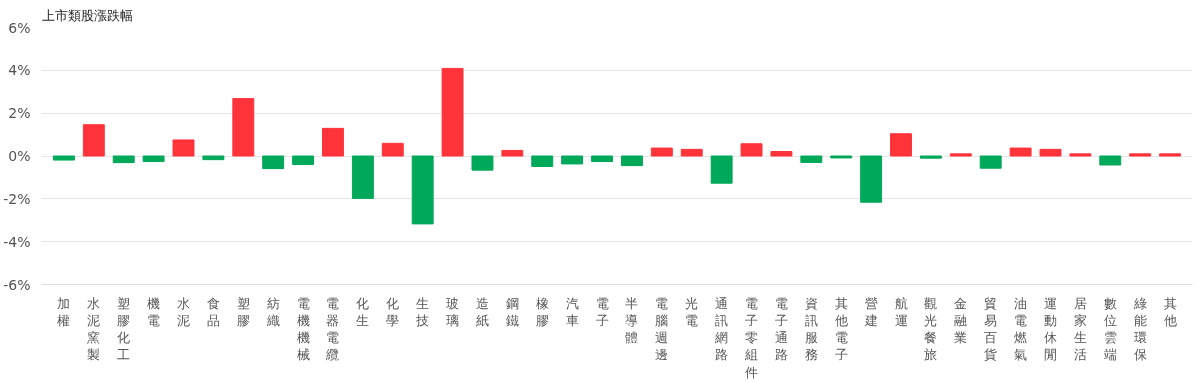 This screenshot has height=382, width=1200. What do you see at coordinates (363, 311) in the screenshot?
I see `x-tick-label: 化生` at bounding box center [363, 311].